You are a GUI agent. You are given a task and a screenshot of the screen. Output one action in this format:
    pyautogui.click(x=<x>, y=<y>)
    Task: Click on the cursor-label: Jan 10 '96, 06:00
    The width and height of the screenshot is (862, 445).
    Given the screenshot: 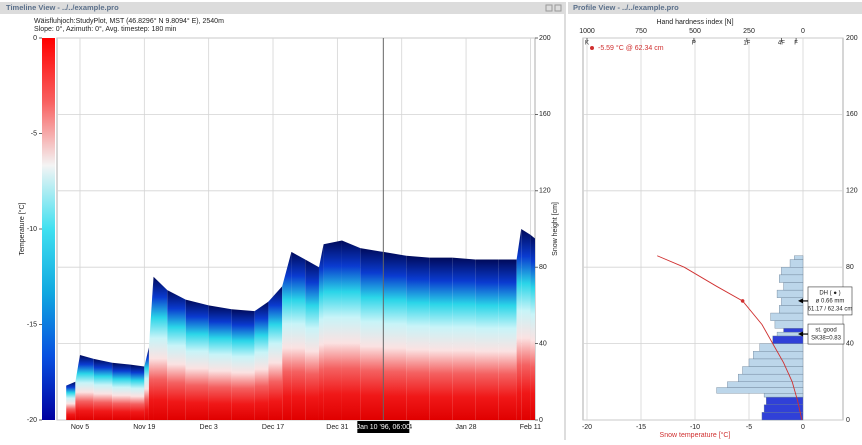 What is the action you would take?
    pyautogui.click(x=384, y=427)
    